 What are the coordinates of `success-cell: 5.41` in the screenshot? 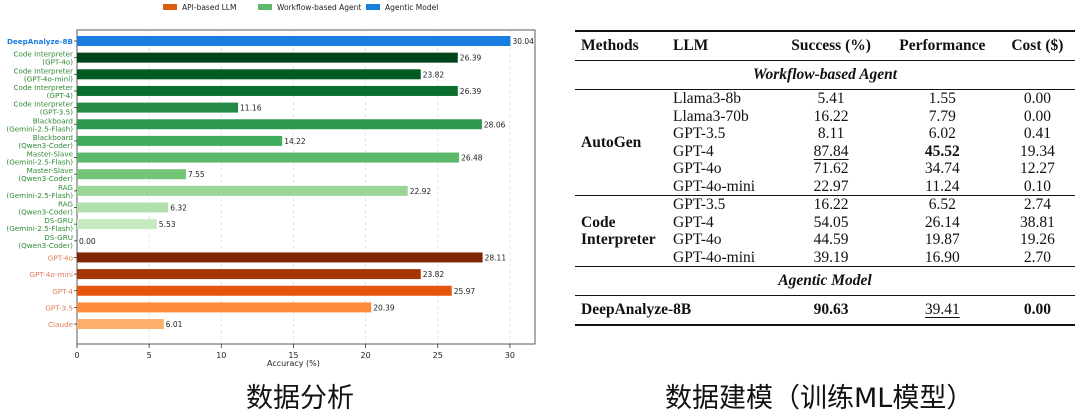 It's located at (830, 99).